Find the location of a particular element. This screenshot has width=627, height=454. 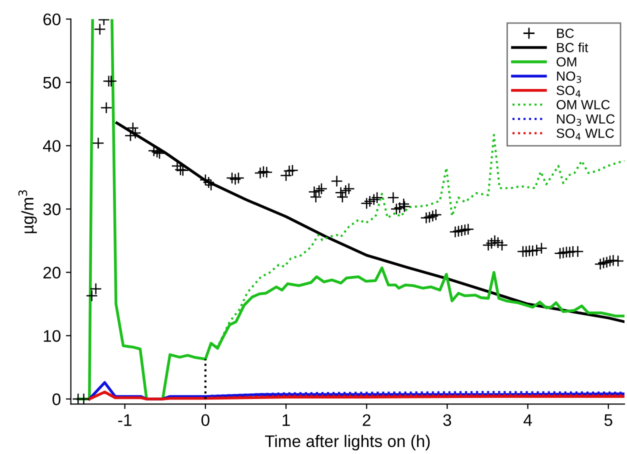

y-tick-label: 20 is located at coordinates (51, 272).